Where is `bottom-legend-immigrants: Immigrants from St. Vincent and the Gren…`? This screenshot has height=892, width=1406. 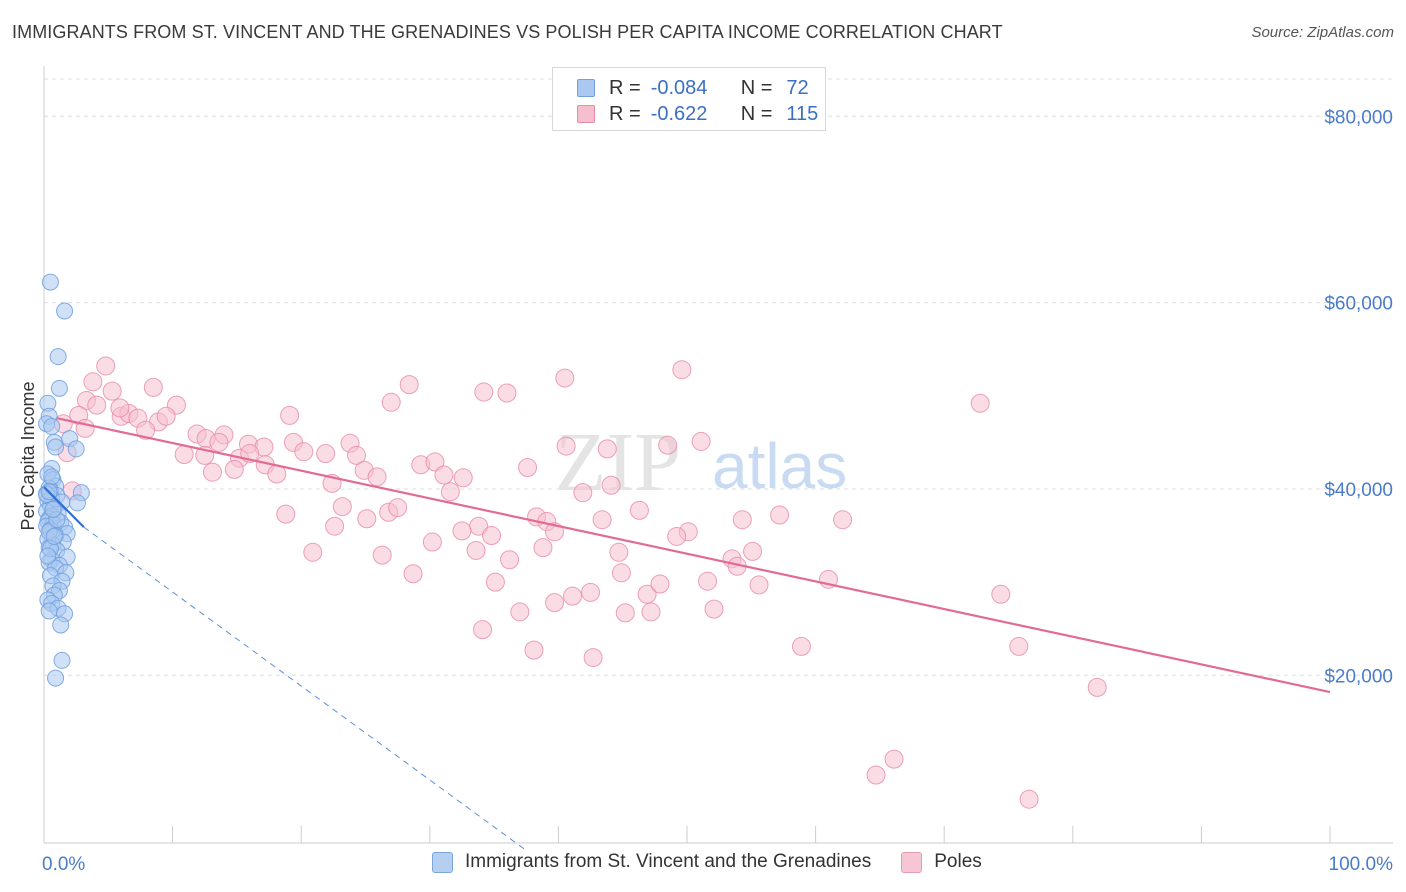 bottom-legend-immigrants: Immigrants from St. Vincent and the Gren… is located at coordinates (651, 862).